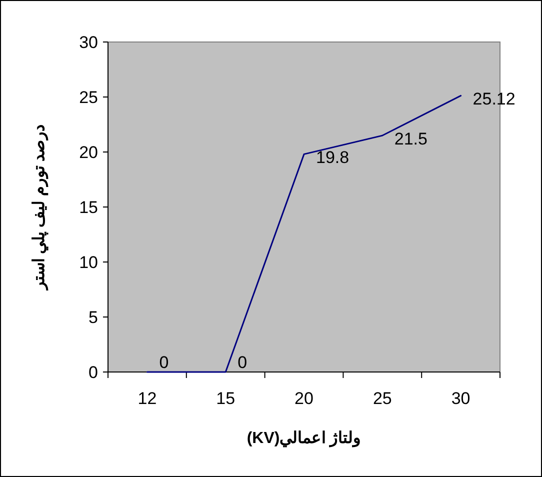 This screenshot has height=477, width=542. I want to click on y-tick-label: 25, so click(88, 97).